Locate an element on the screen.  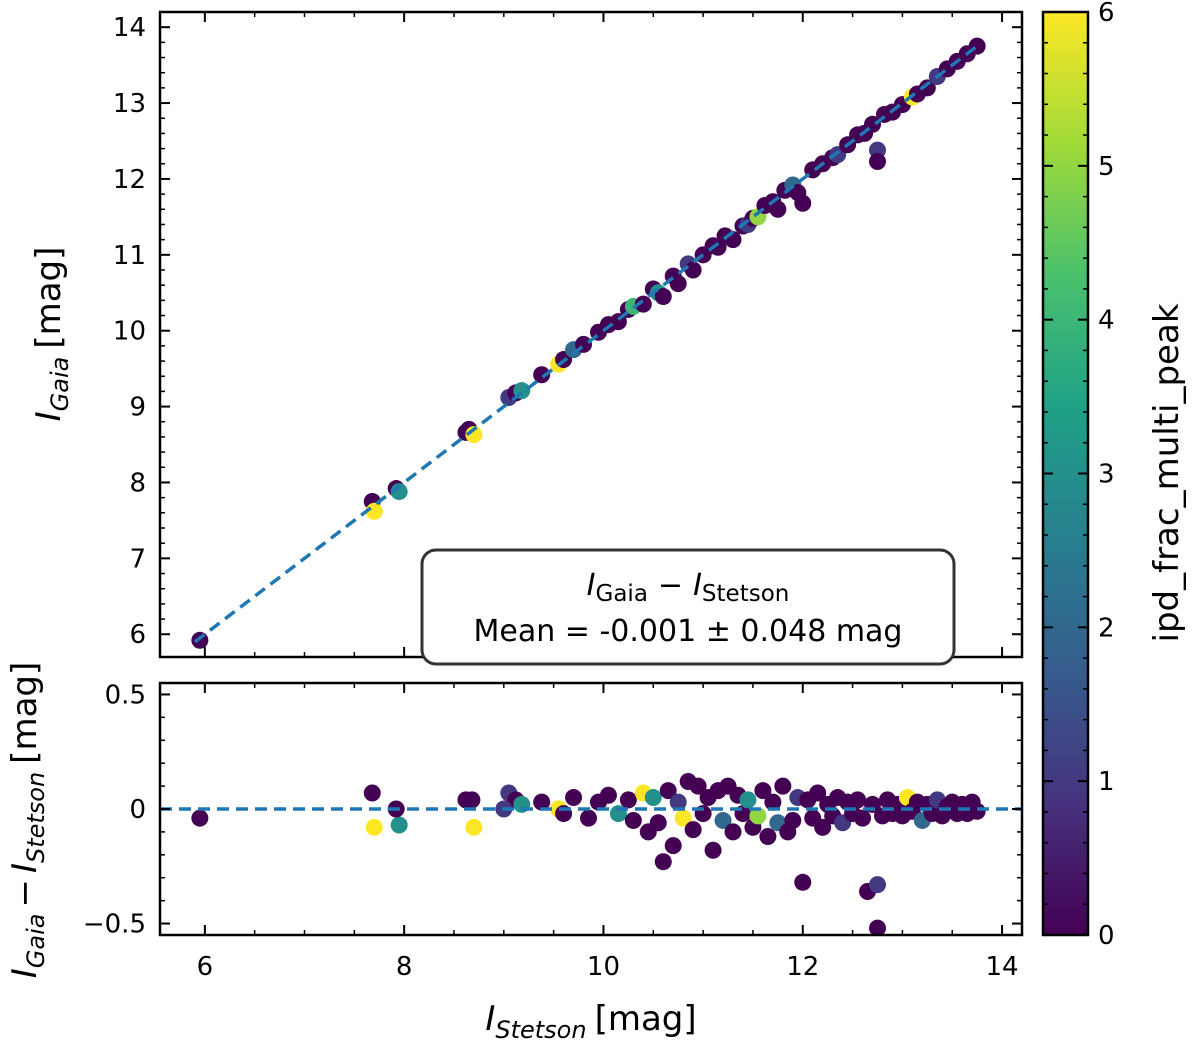
x-axis-label: IStetson [mag] is located at coordinates (590, 1020).